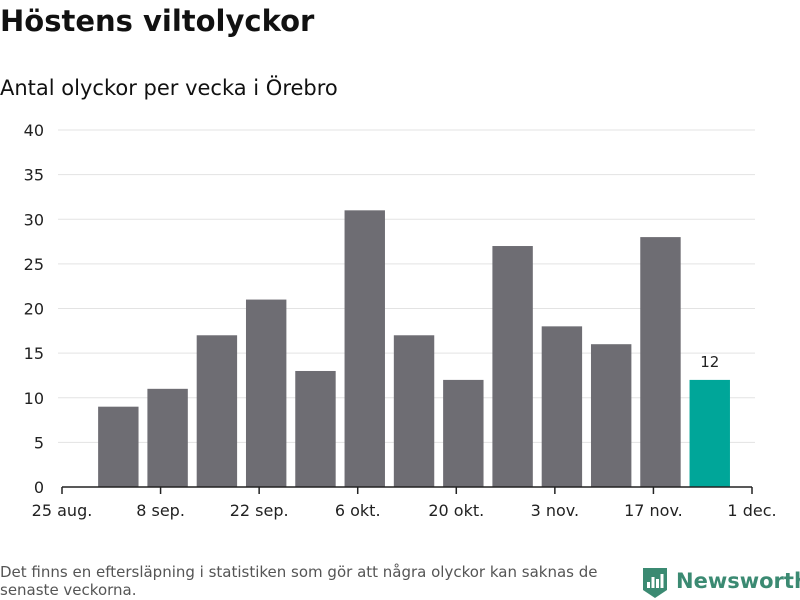 The height and width of the screenshot is (600, 800). I want to click on x-tick-label: 17 nov., so click(653, 510).